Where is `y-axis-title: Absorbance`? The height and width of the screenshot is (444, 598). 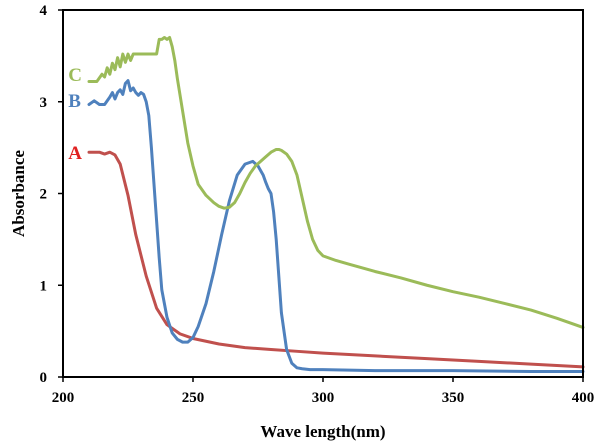
y-axis-title: Absorbance is located at coordinates (18, 193).